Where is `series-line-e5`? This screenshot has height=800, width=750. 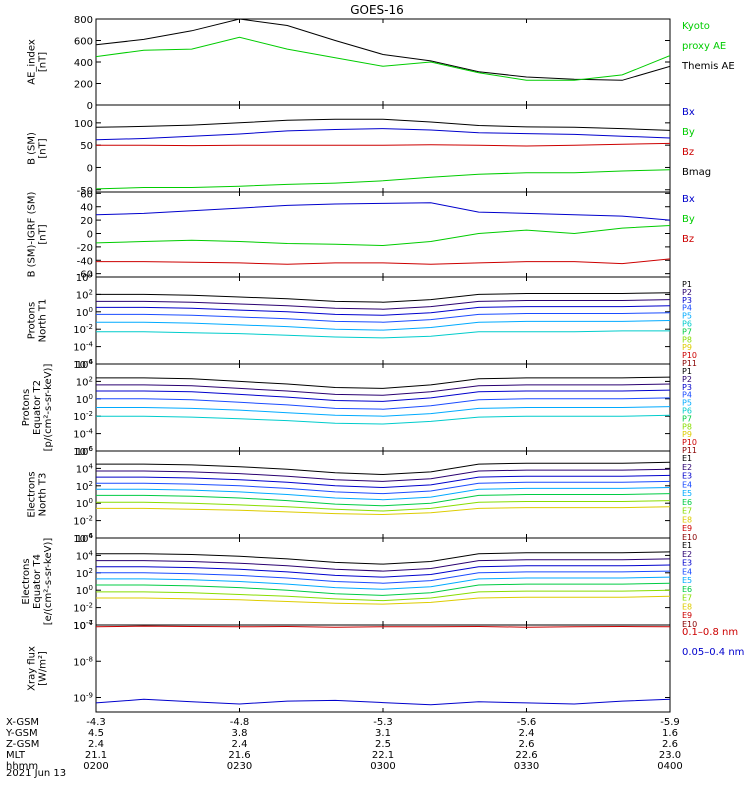
series-line-e5 is located at coordinates (383, 494).